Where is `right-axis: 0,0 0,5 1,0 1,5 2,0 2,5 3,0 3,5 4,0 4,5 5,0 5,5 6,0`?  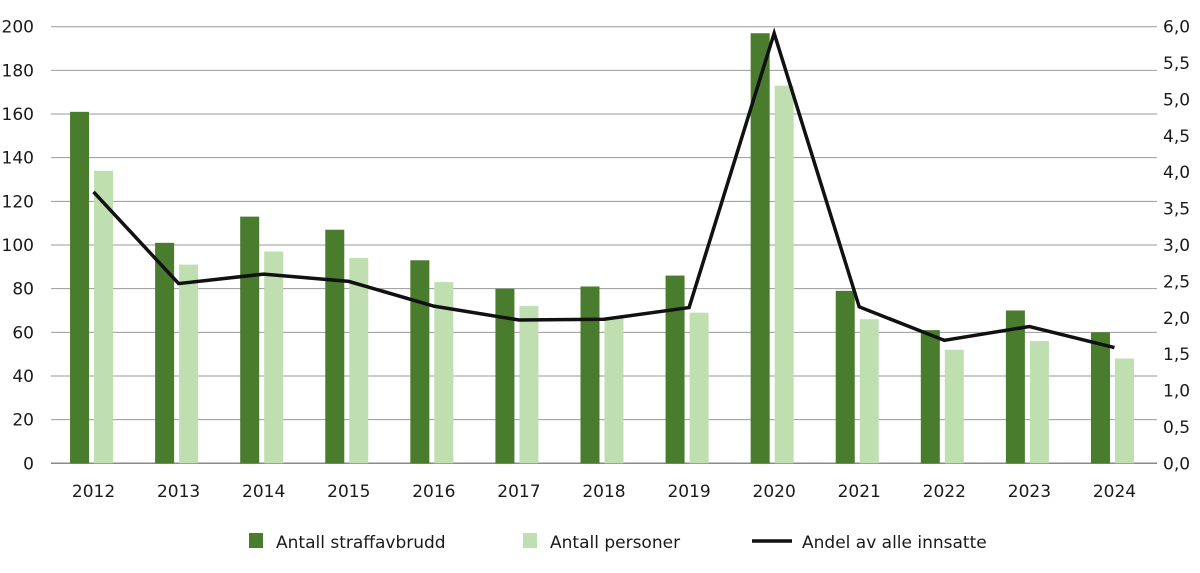
right-axis: 0,0 0,5 1,0 1,5 2,0 2,5 3,0 3,5 4,0 4,5 5,0 5,5 6,0 is located at coordinates (1176, 246).